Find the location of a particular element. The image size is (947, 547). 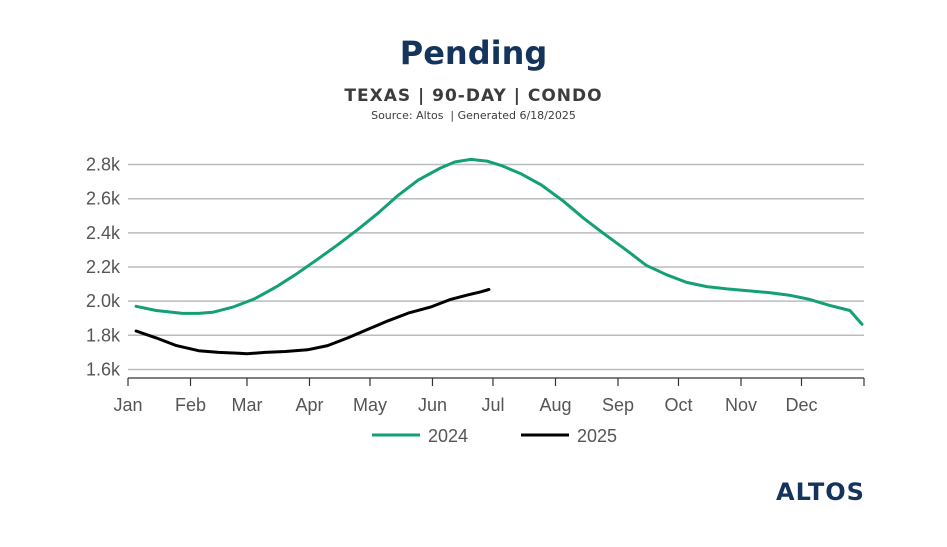

x-axis: Jan Feb Mar Apr May Jun Jul Aug Sep Oct Nov Dec is located at coordinates (489, 396).